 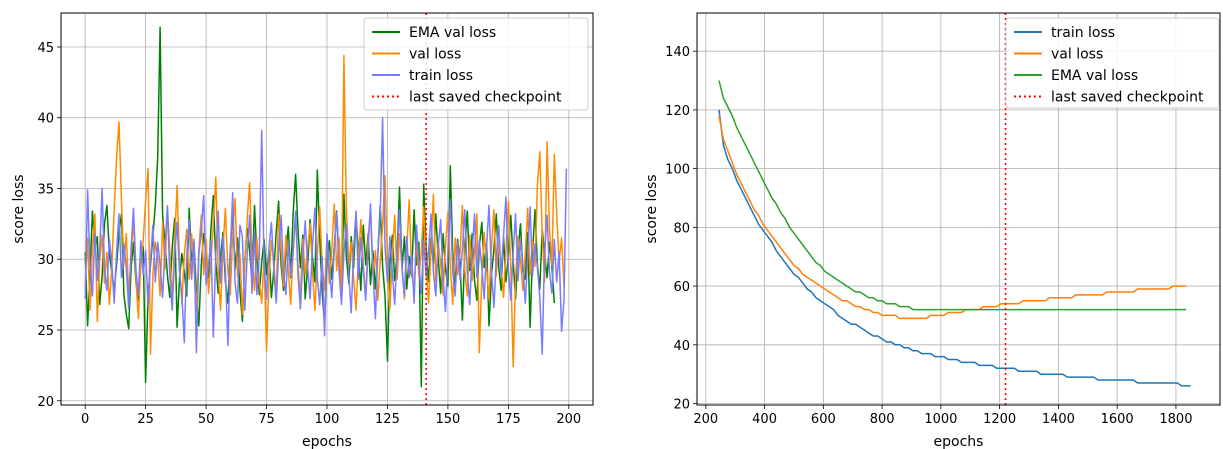 I want to click on x-tick-label: 1400, so click(x=1058, y=419).